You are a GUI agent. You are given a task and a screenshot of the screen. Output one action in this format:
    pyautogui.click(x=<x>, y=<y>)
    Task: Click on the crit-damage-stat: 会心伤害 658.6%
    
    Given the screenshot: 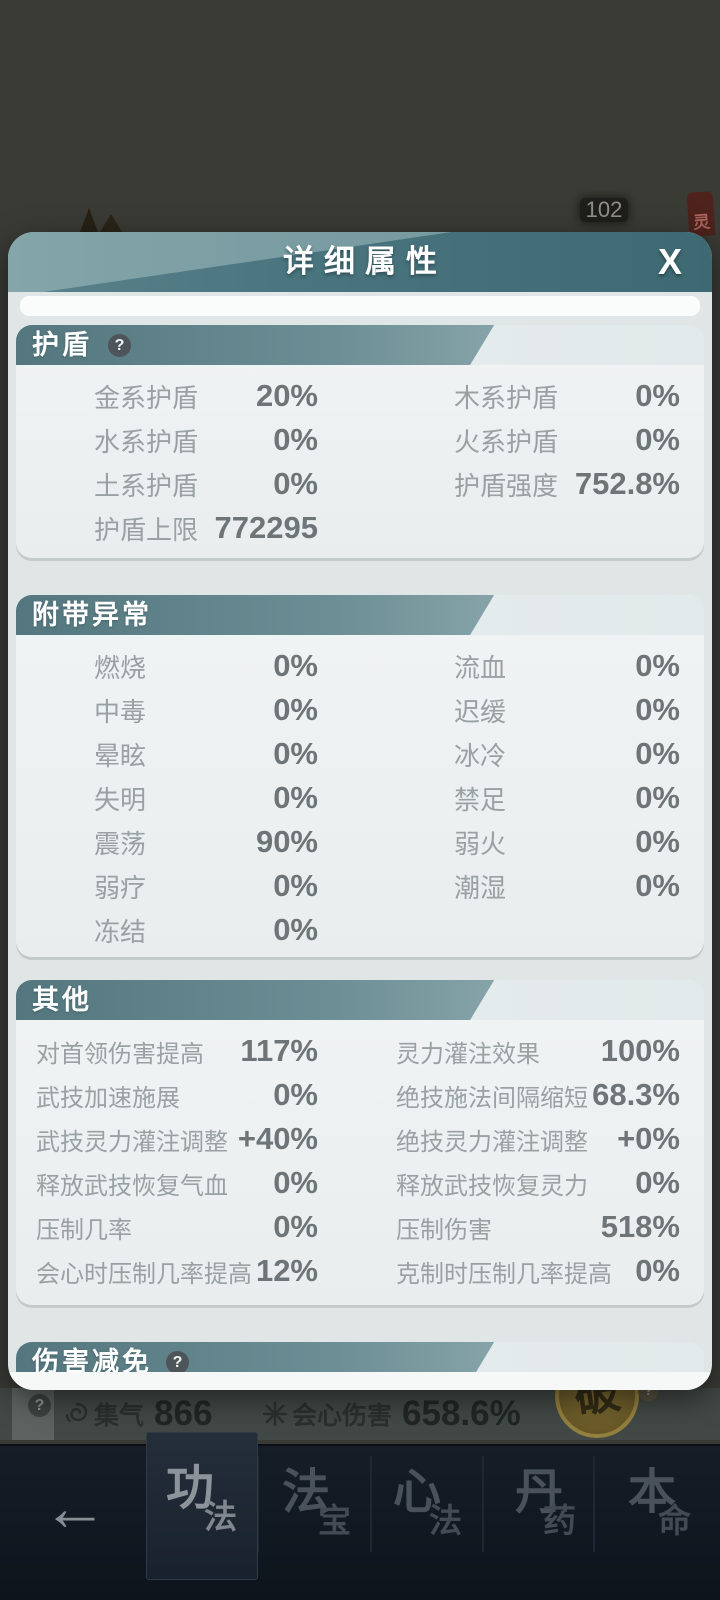 What is the action you would take?
    pyautogui.click(x=391, y=1414)
    